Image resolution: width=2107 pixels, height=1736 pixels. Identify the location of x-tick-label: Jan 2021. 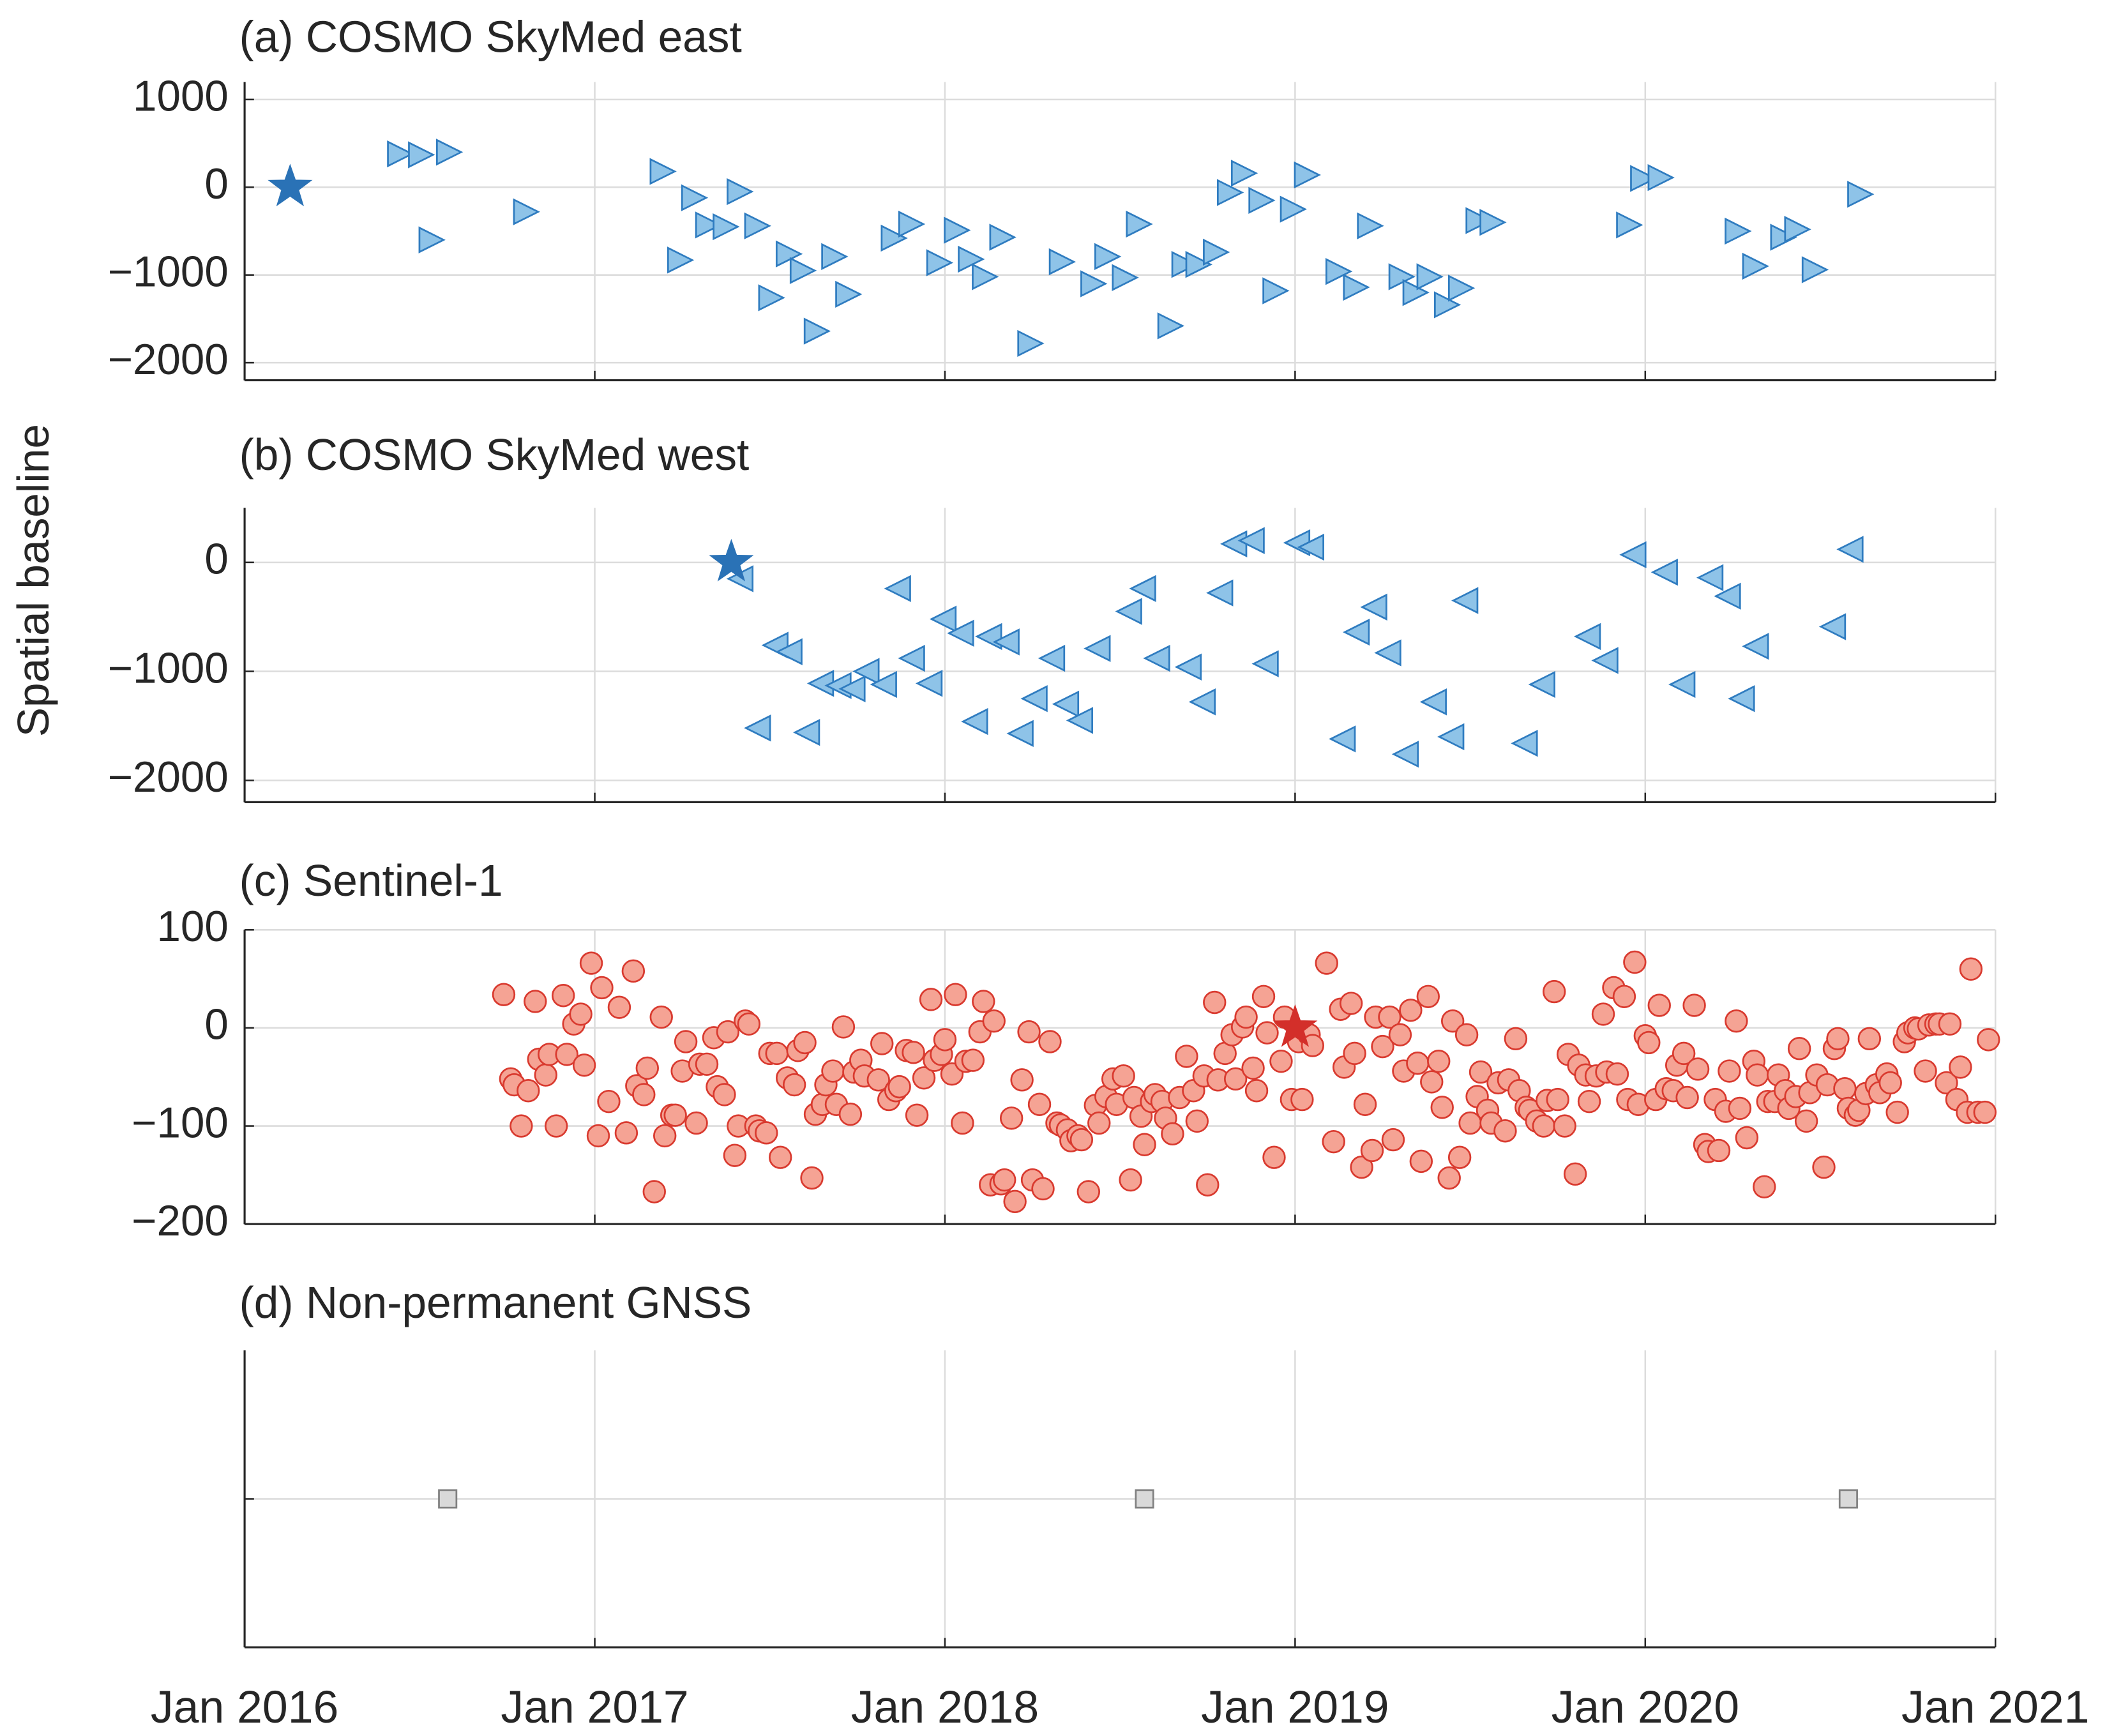
(1995, 1707).